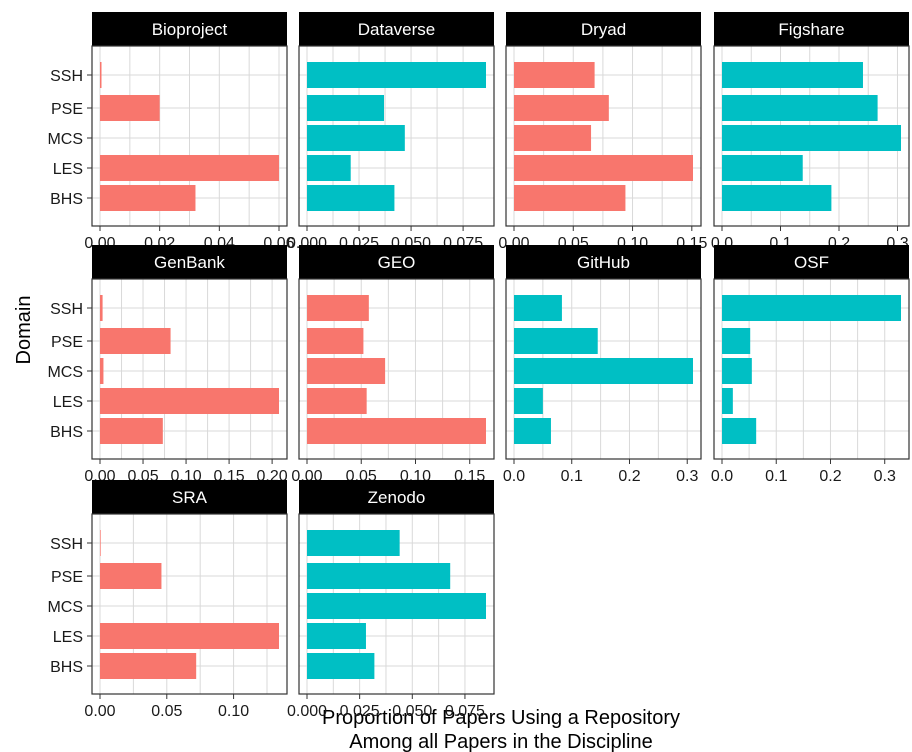 The image size is (912, 752). Describe the element at coordinates (99, 711) in the screenshot. I see `x-tick-label: 0.00` at that location.